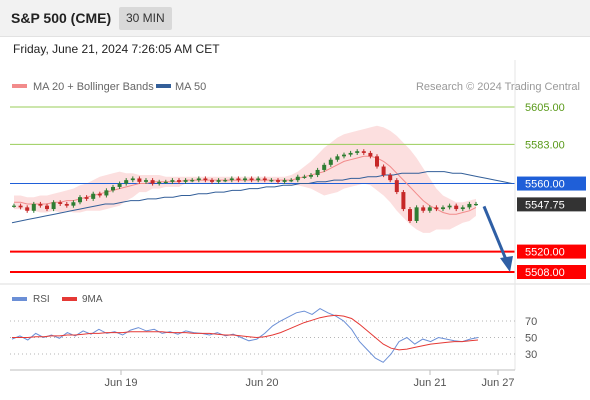 The image size is (590, 400). Describe the element at coordinates (120, 383) in the screenshot. I see `x-tick-label: Jun 19` at that location.